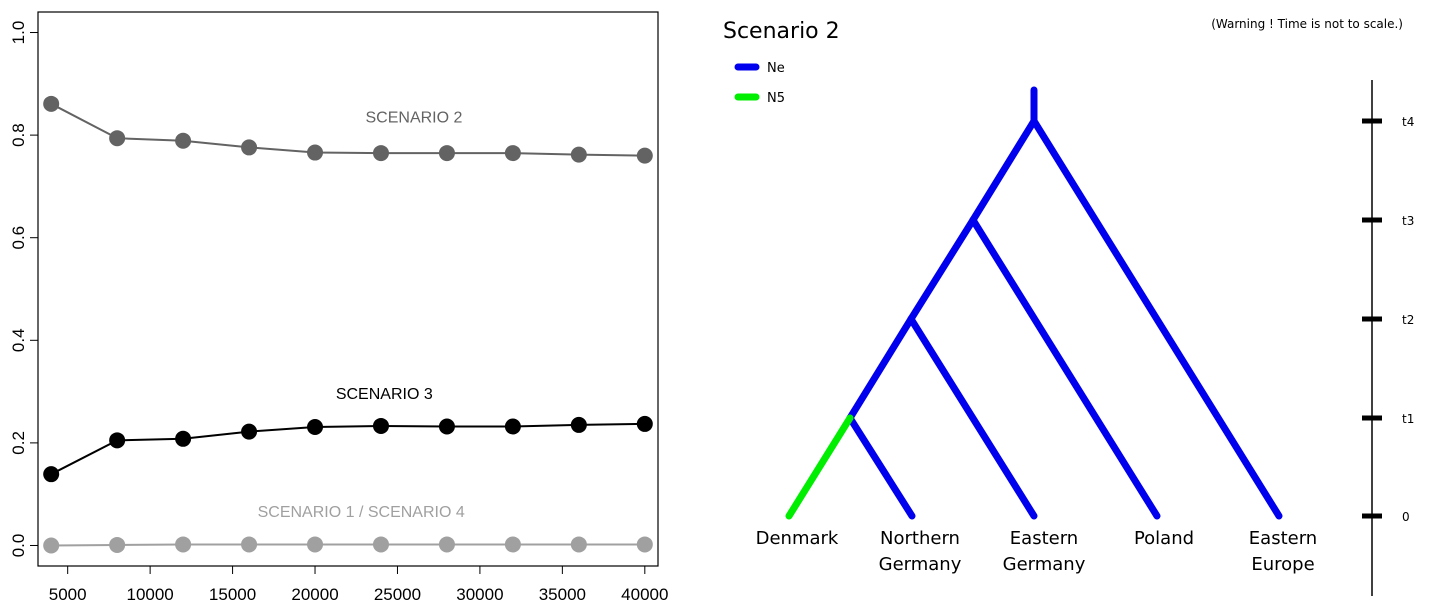  Describe the element at coordinates (781, 31) in the screenshot. I see `diagram-title: Scenario 2` at that location.